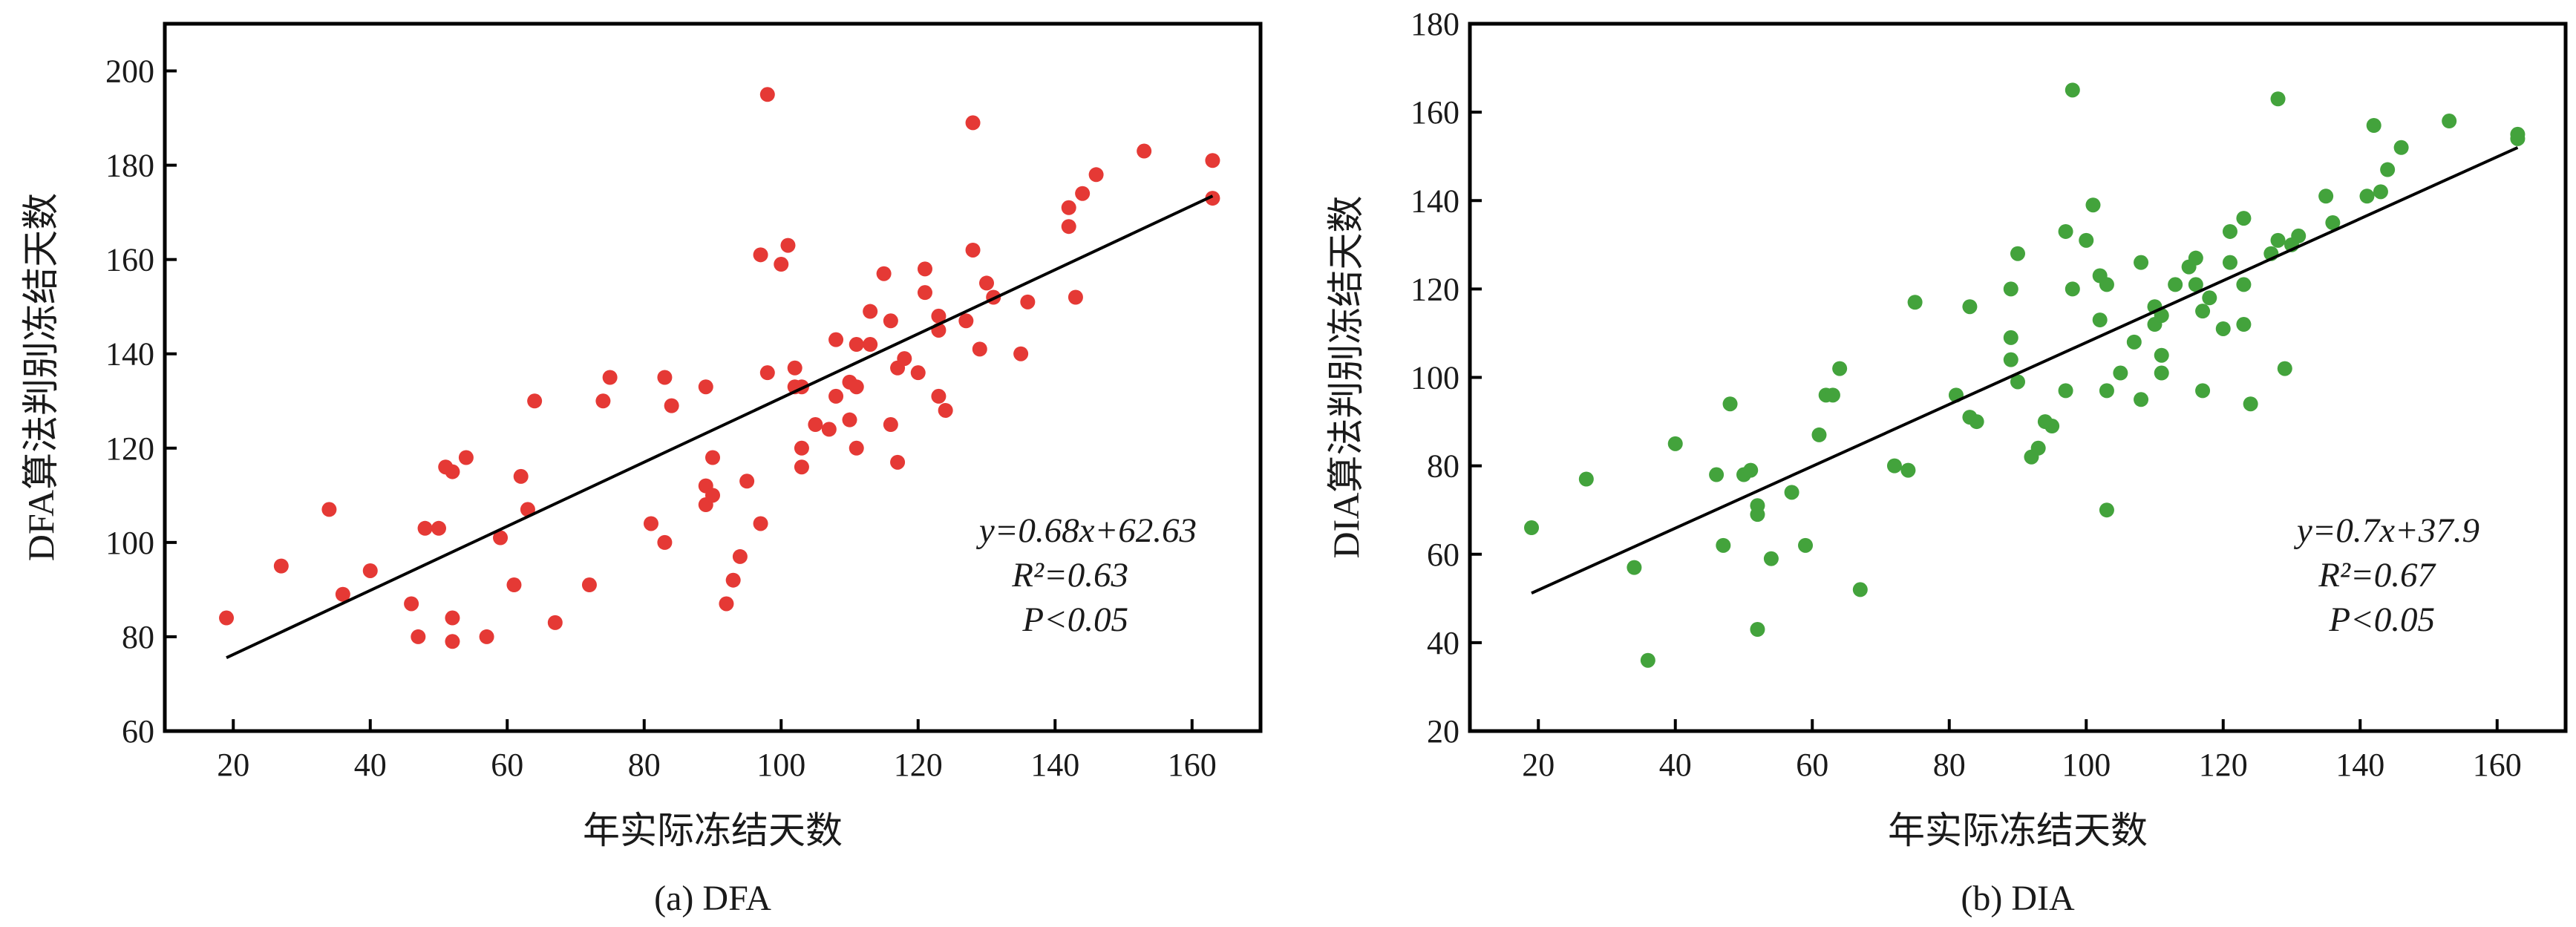 The height and width of the screenshot is (927, 2576). What do you see at coordinates (1443, 466) in the screenshot?
I see `y-tick-label: 80` at bounding box center [1443, 466].